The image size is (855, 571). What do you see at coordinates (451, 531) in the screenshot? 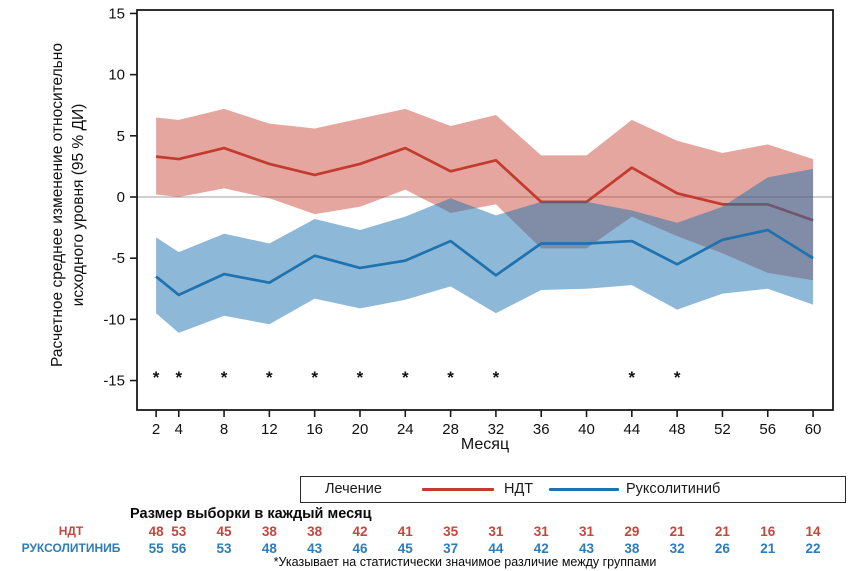
I see `ndt-sample-size: 35` at bounding box center [451, 531].